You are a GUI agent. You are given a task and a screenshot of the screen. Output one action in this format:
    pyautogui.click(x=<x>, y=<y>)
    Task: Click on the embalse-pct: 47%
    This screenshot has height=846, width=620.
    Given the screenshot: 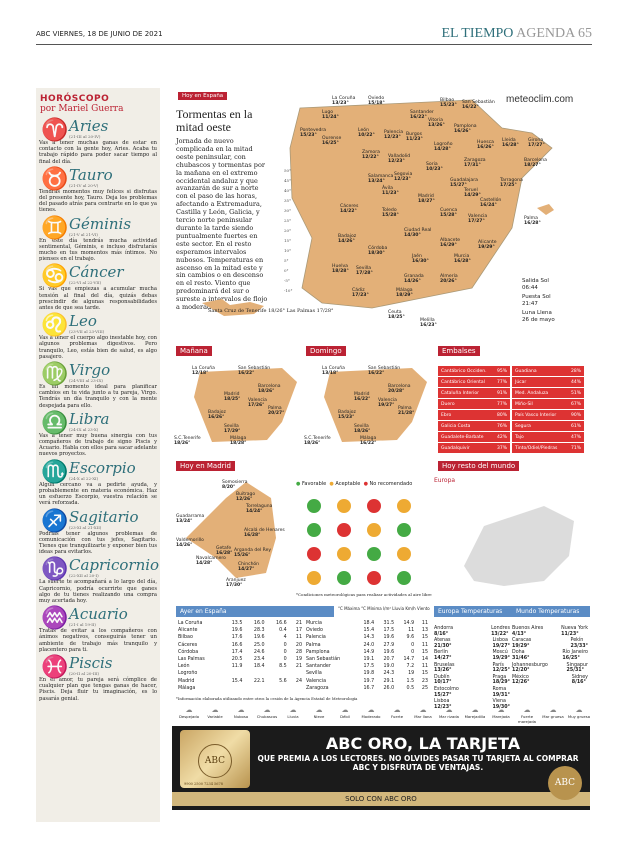 What is the action you would take?
    pyautogui.click(x=575, y=437)
    